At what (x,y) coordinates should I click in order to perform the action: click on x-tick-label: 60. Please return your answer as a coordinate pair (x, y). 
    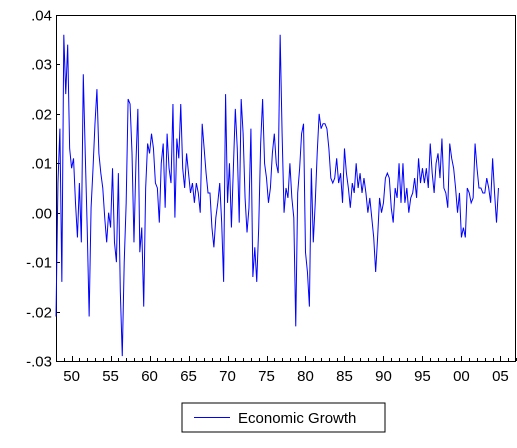
    Looking at the image, I should click on (149, 376).